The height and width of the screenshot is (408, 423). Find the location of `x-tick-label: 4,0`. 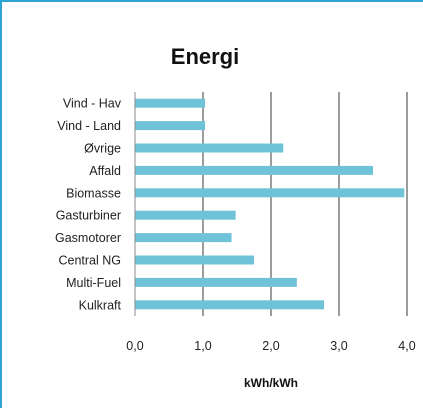

x-tick-label: 4,0 is located at coordinates (406, 346).